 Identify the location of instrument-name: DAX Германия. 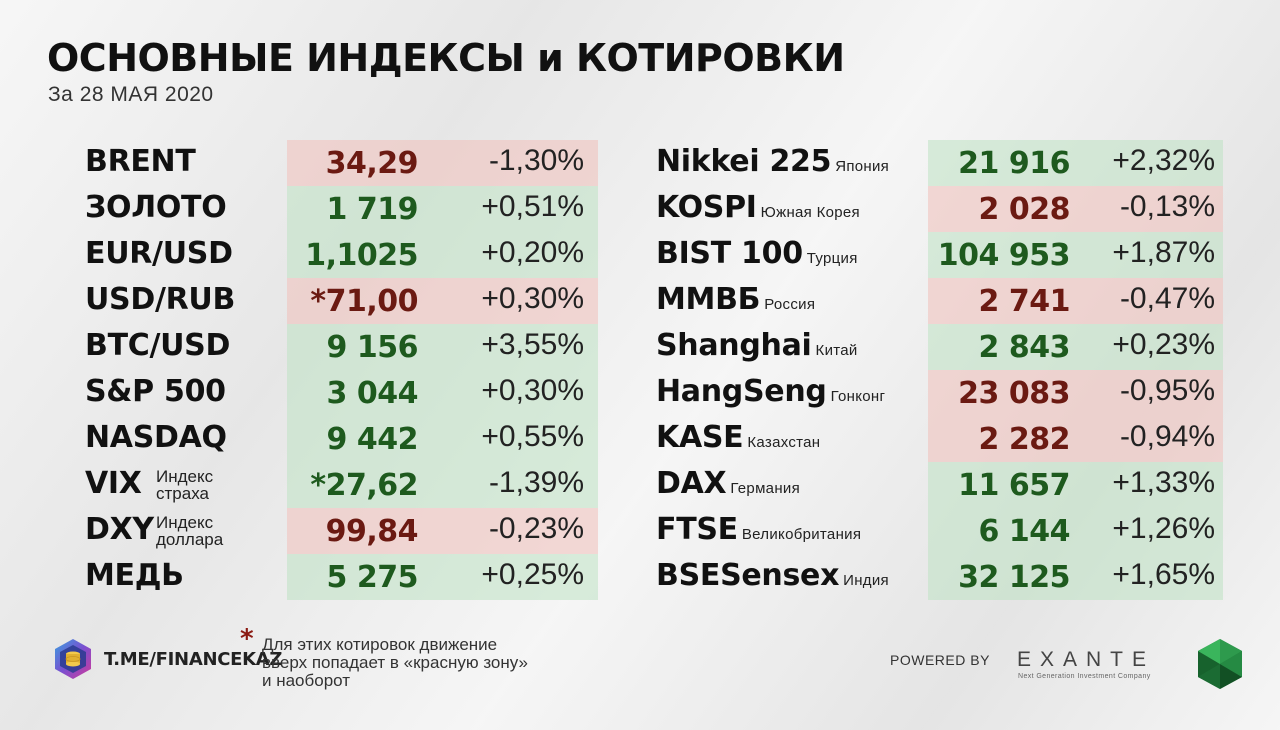
(728, 483).